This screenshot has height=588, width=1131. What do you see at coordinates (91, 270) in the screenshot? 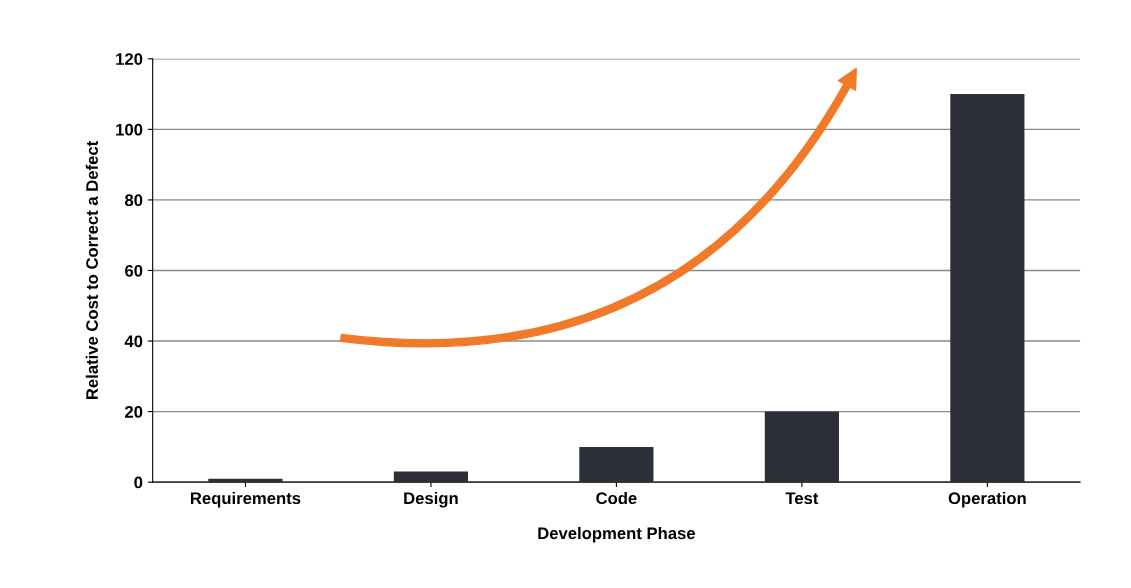
I see `y-axis-title: Relative Cost to Correct a Defect` at bounding box center [91, 270].